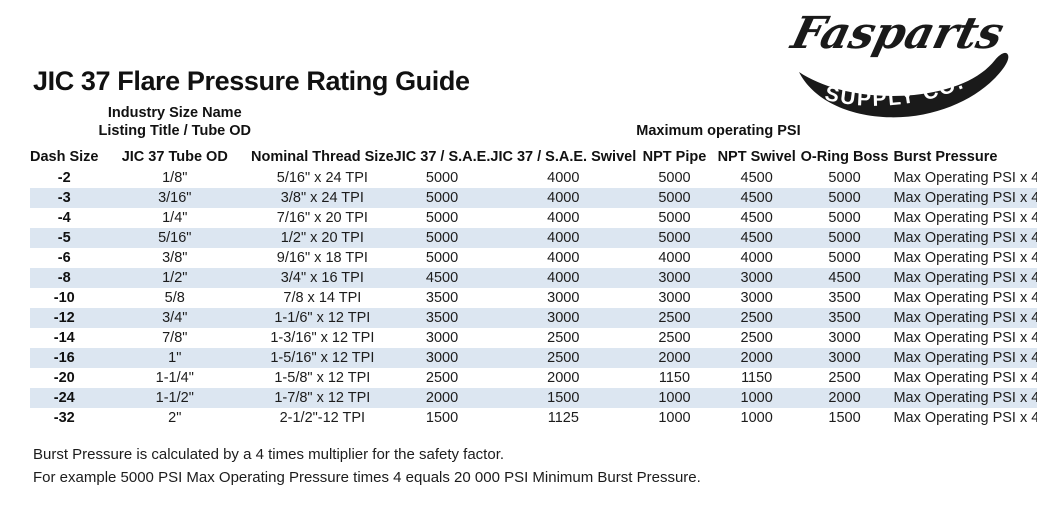  Describe the element at coordinates (64, 358) in the screenshot. I see `dash-size-cell: -16` at that location.